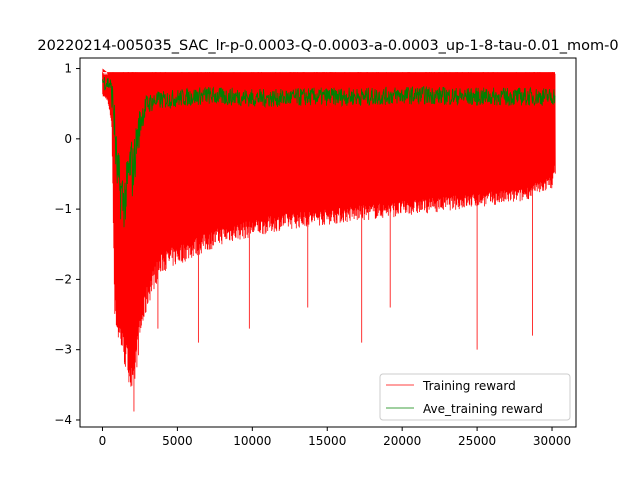  Describe the element at coordinates (67, 244) in the screenshot. I see `y-axis: 1 0 −1 −2 −3 −4` at that location.